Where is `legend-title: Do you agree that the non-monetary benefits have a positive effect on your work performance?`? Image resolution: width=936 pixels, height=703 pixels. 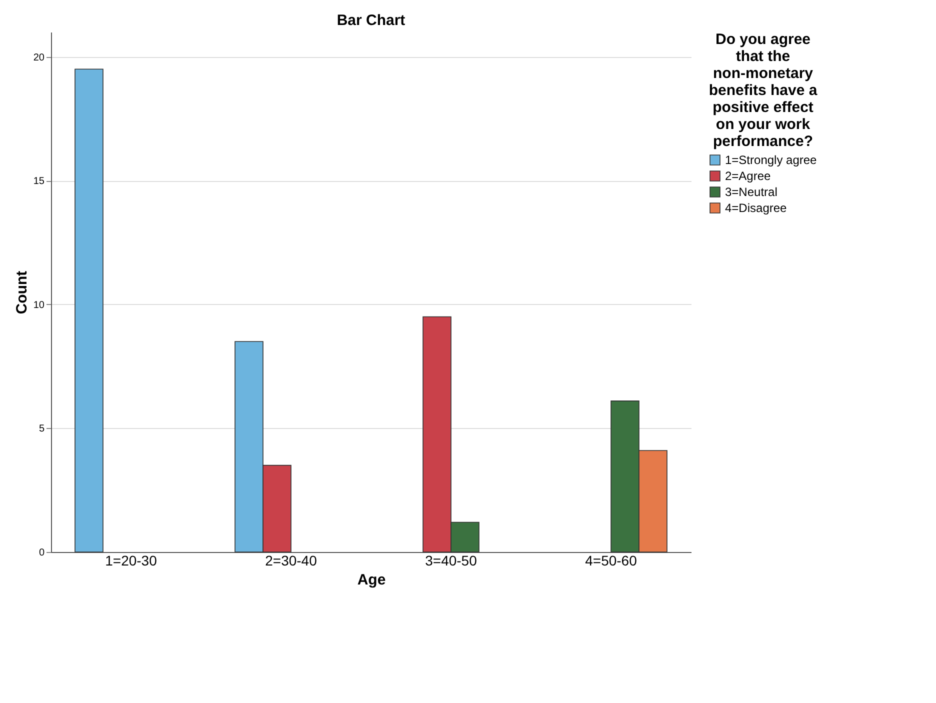 legend-title: Do you agree that the non-monetary benefits have a positive effect on your work performance? is located at coordinates (763, 90).